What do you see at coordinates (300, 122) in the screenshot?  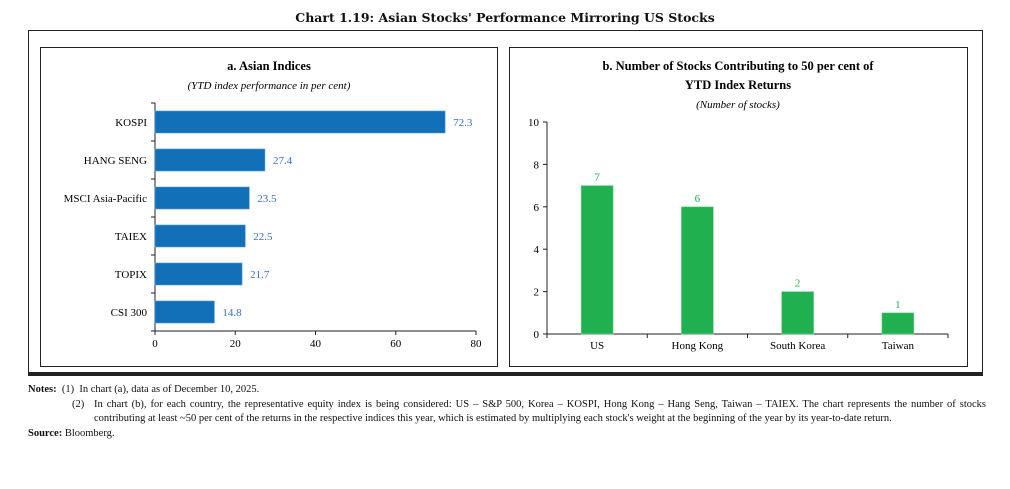 I see `bar-kospi` at bounding box center [300, 122].